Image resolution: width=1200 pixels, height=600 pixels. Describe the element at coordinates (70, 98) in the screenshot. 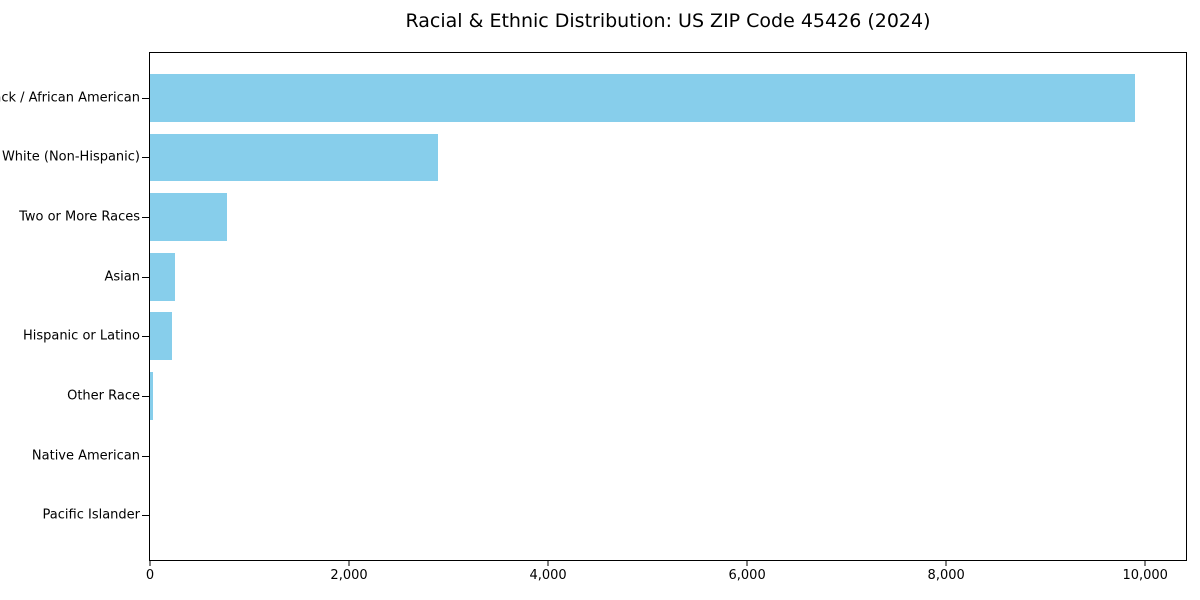

I see `y-axis-label-black-african-american: Black / African American` at that location.